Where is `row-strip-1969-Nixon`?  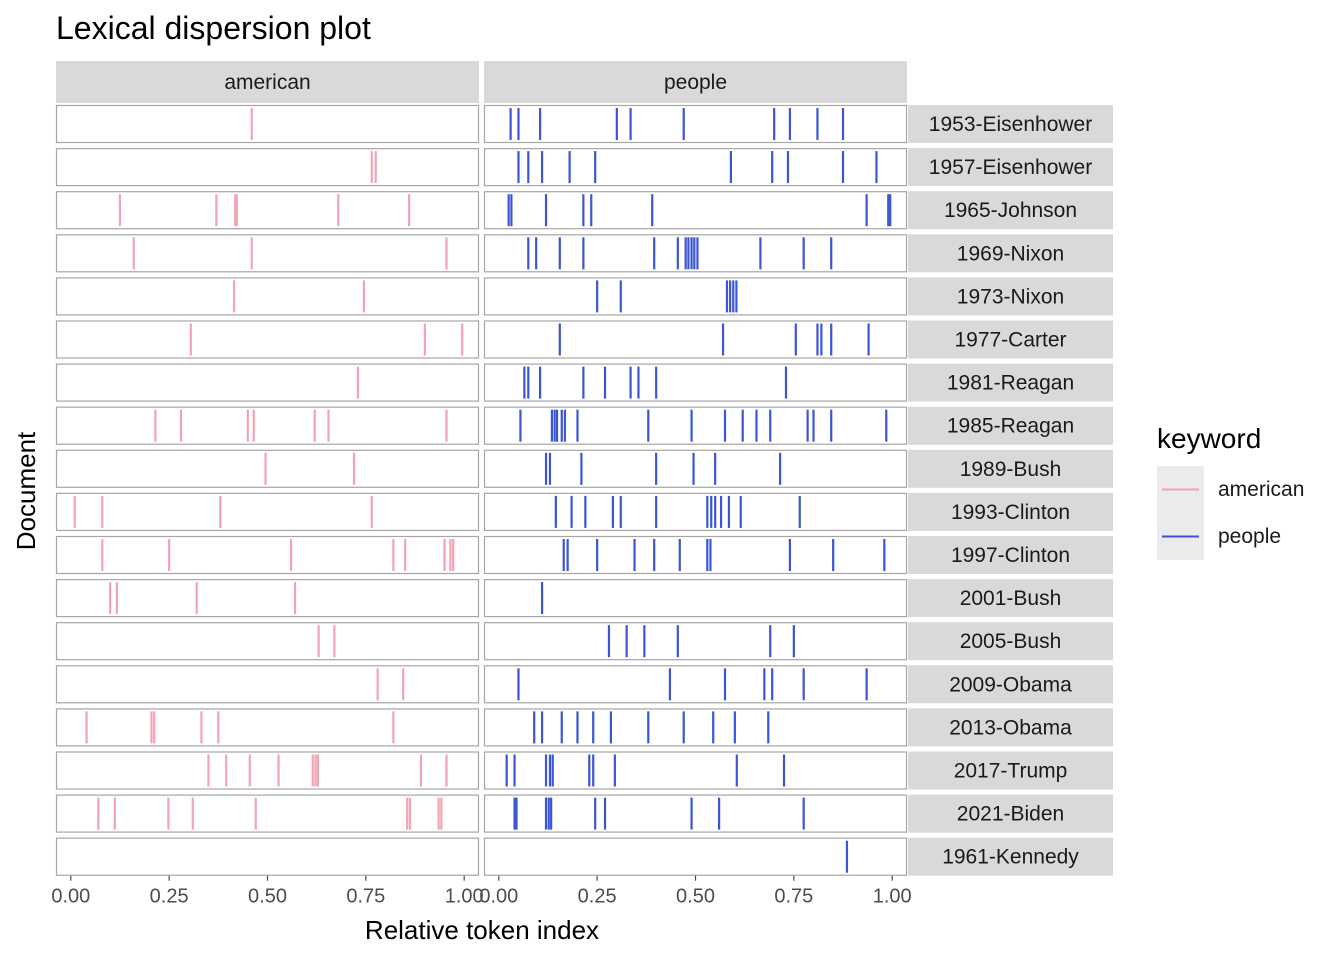 row-strip-1969-Nixon is located at coordinates (1010, 253).